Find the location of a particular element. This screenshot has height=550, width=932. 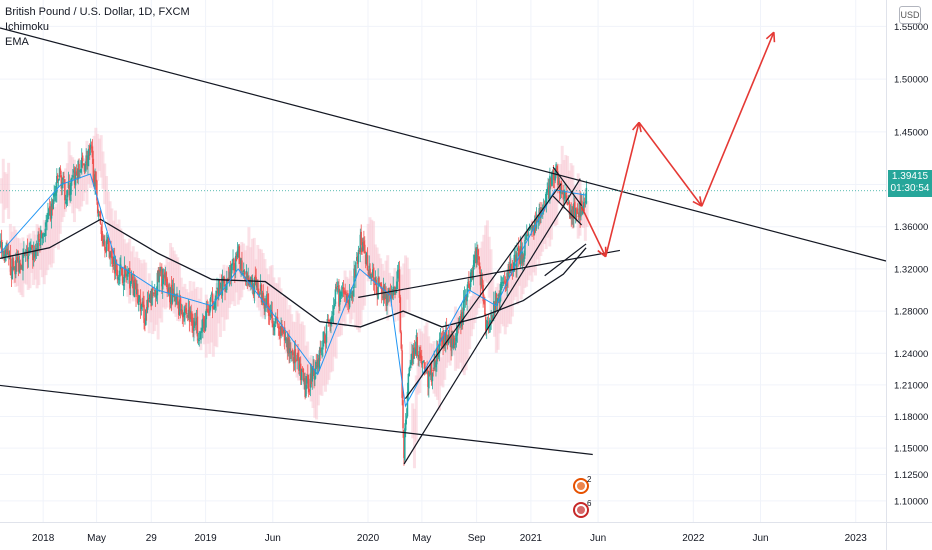

projection-arrowhead is located at coordinates (602, 253).